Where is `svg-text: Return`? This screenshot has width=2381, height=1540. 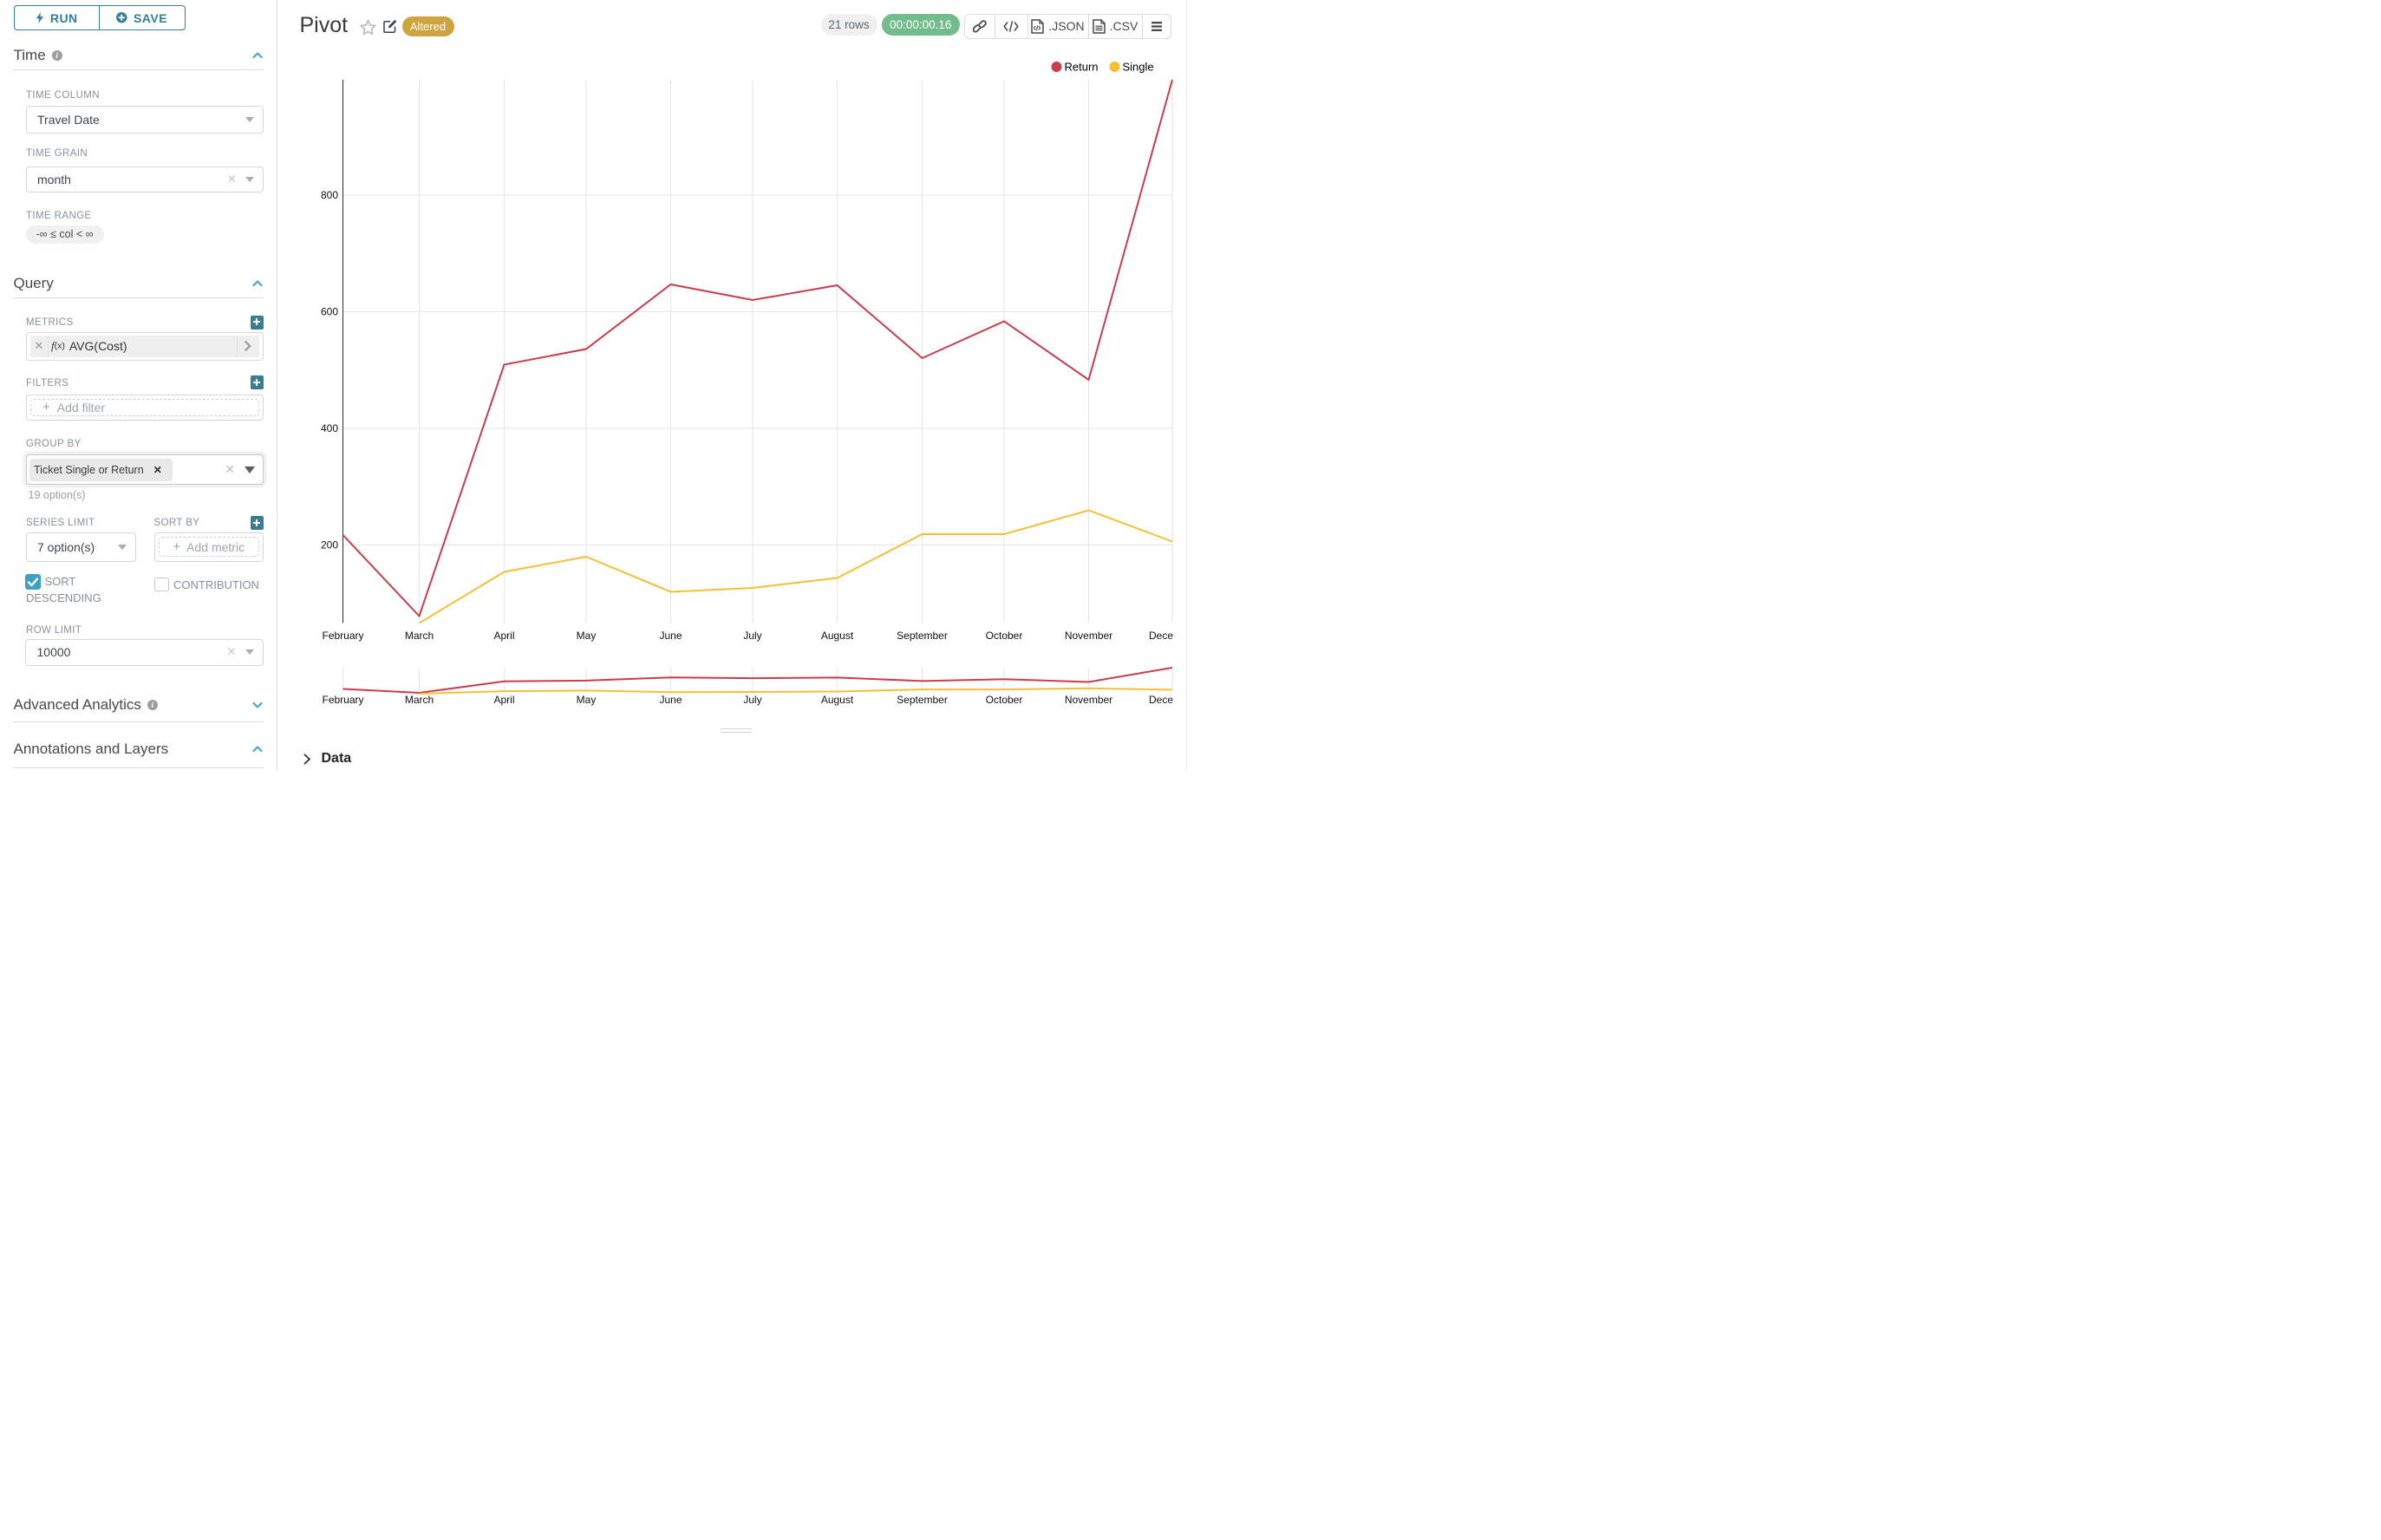
svg-text: Return is located at coordinates (1082, 67).